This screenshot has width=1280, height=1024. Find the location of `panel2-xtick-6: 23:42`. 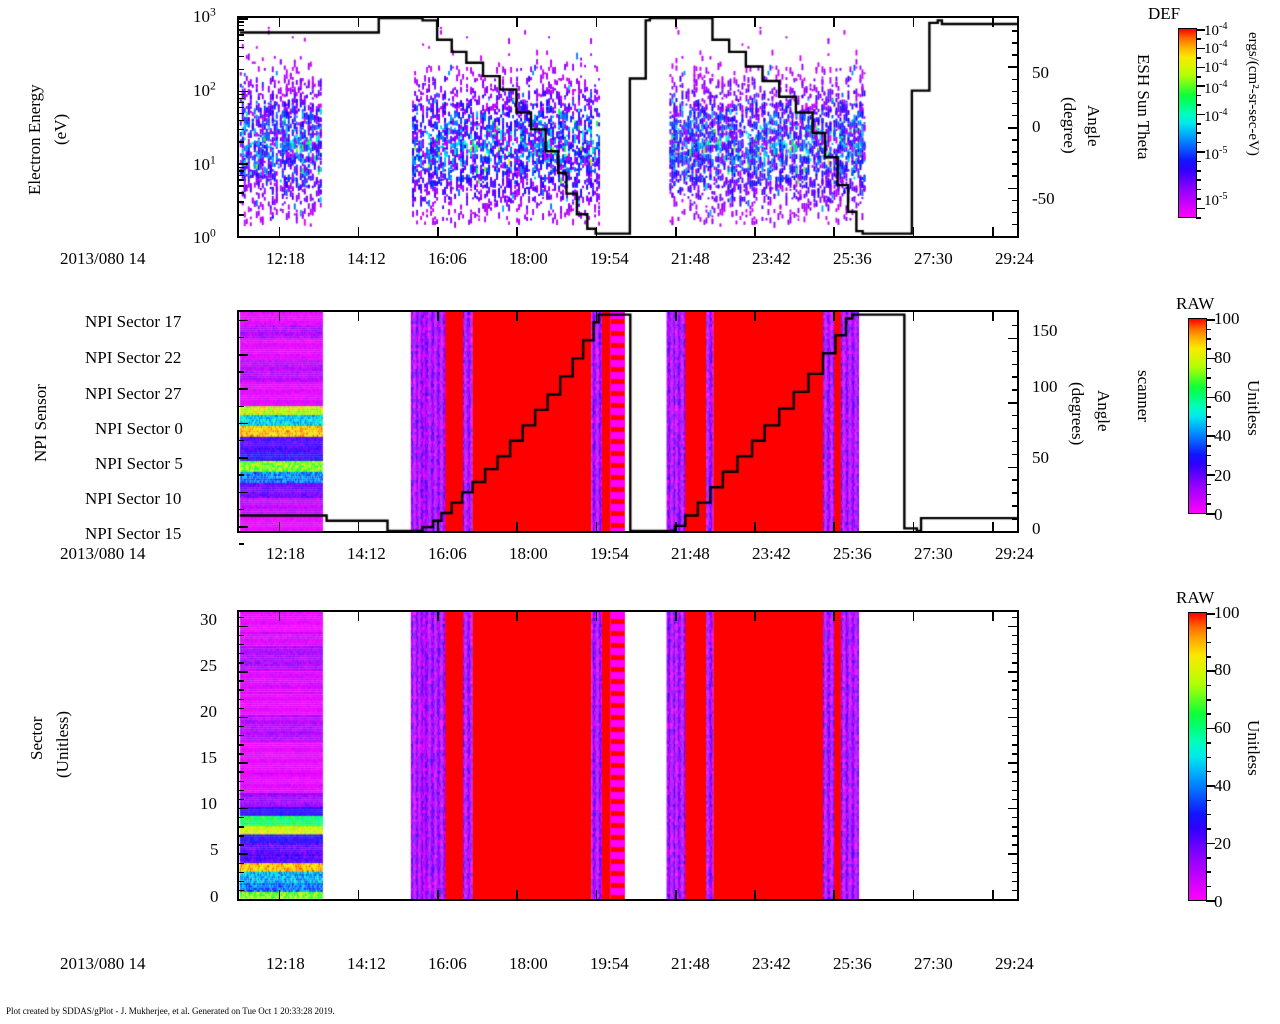

panel2-xtick-6: 23:42 is located at coordinates (771, 553).